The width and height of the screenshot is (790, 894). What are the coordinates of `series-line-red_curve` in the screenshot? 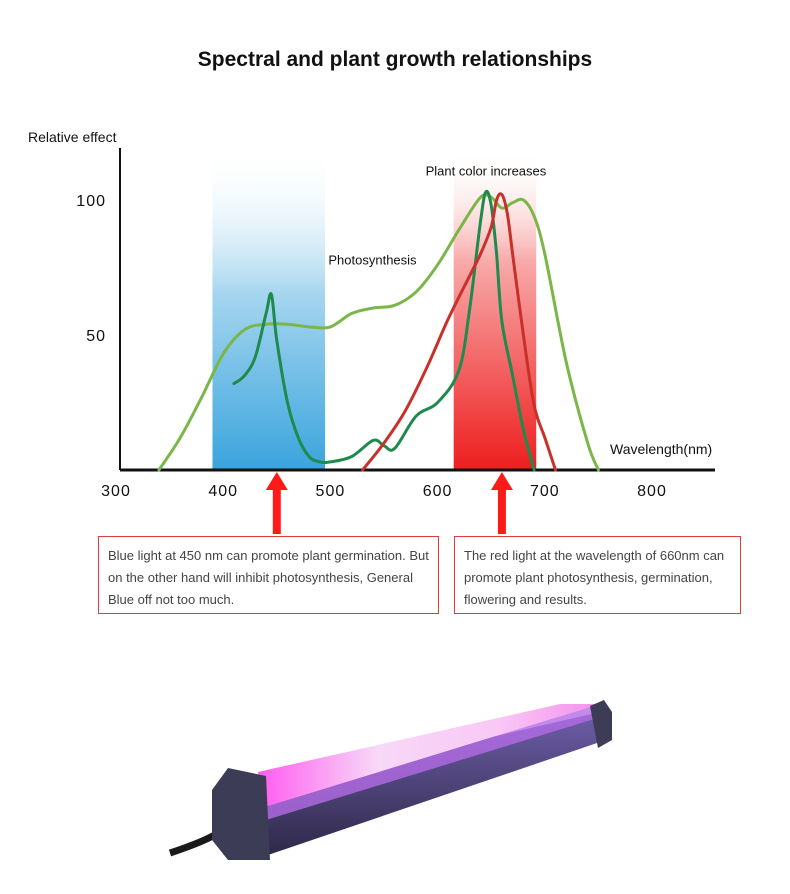 It's located at (459, 332).